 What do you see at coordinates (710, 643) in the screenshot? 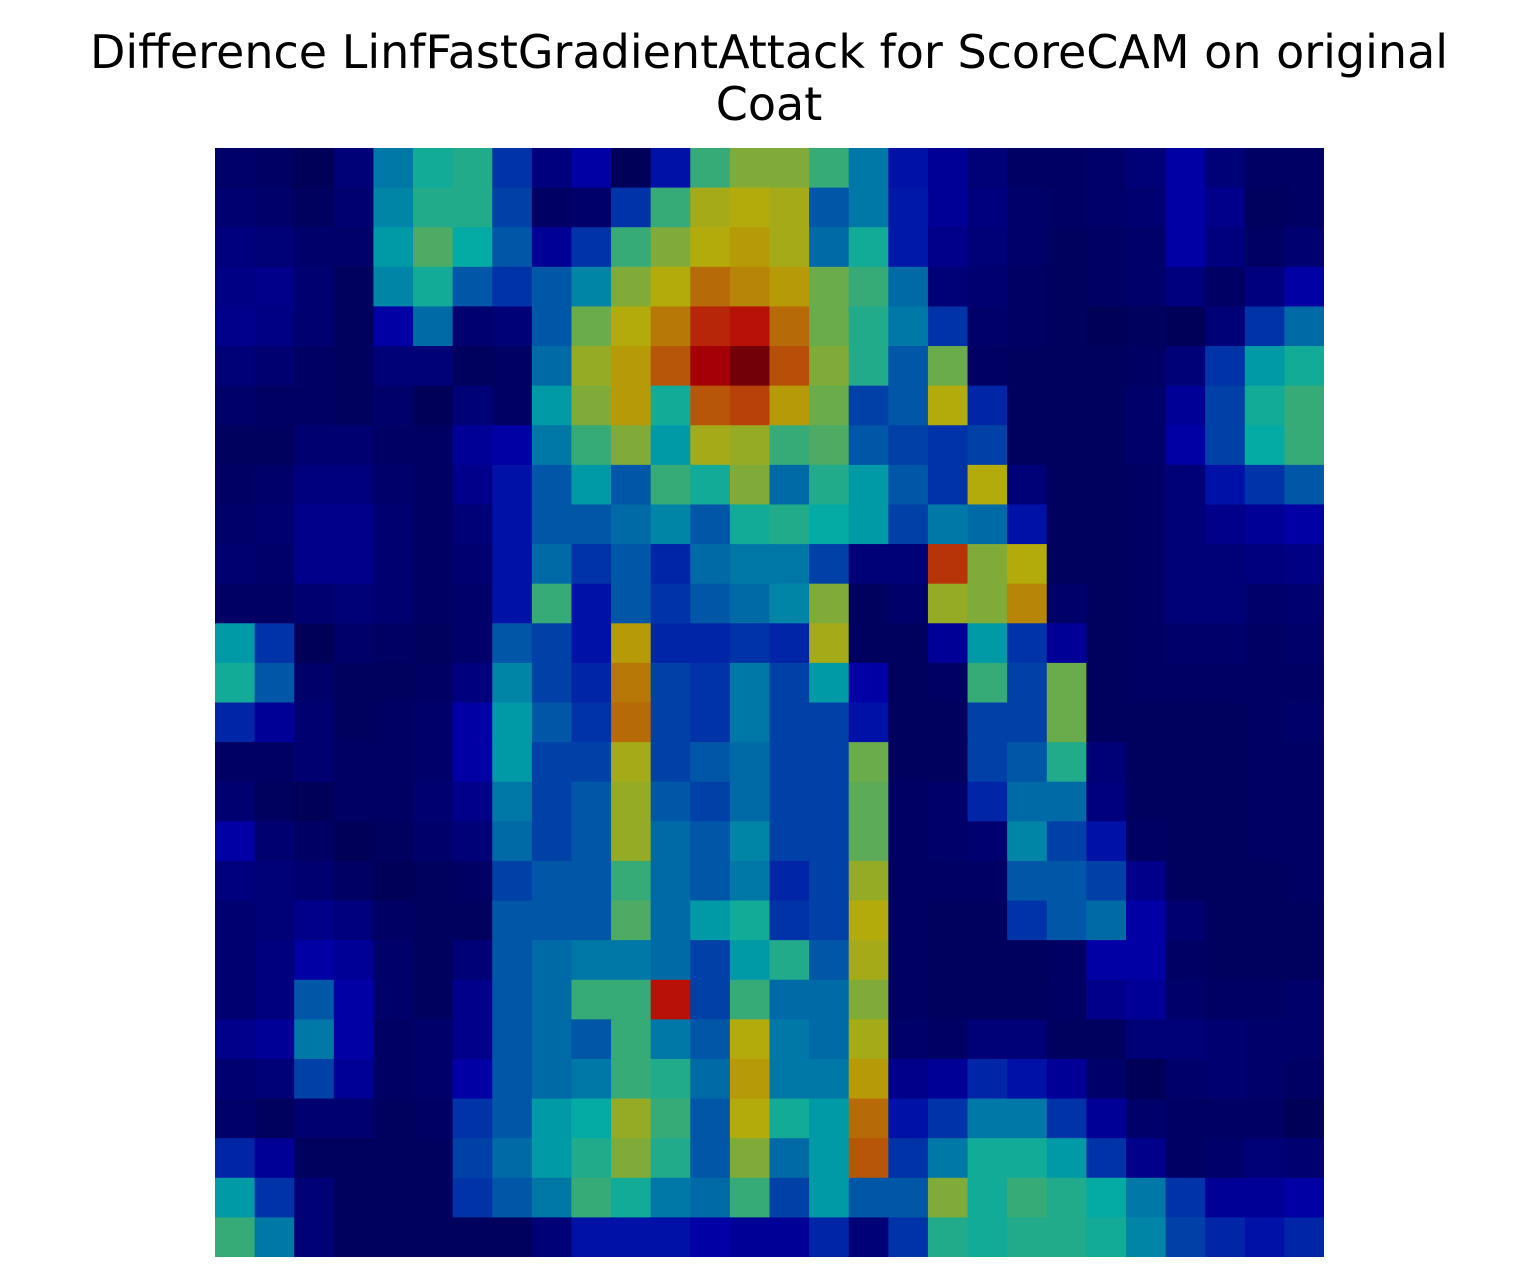
I see `heatmap-cell-r12-c12` at bounding box center [710, 643].